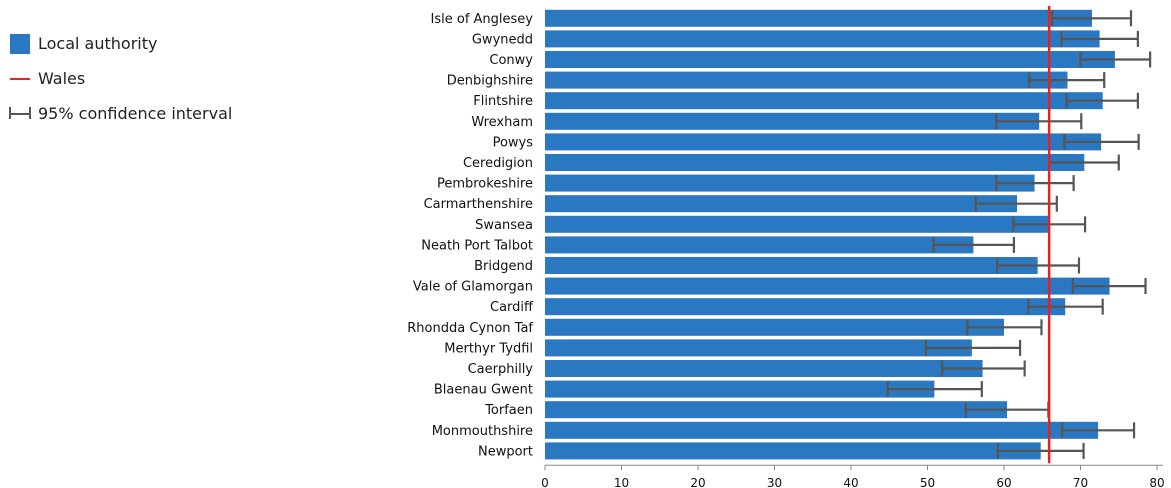 Image resolution: width=1171 pixels, height=488 pixels. Describe the element at coordinates (822, 430) in the screenshot. I see `bar-monmouthshire` at that location.